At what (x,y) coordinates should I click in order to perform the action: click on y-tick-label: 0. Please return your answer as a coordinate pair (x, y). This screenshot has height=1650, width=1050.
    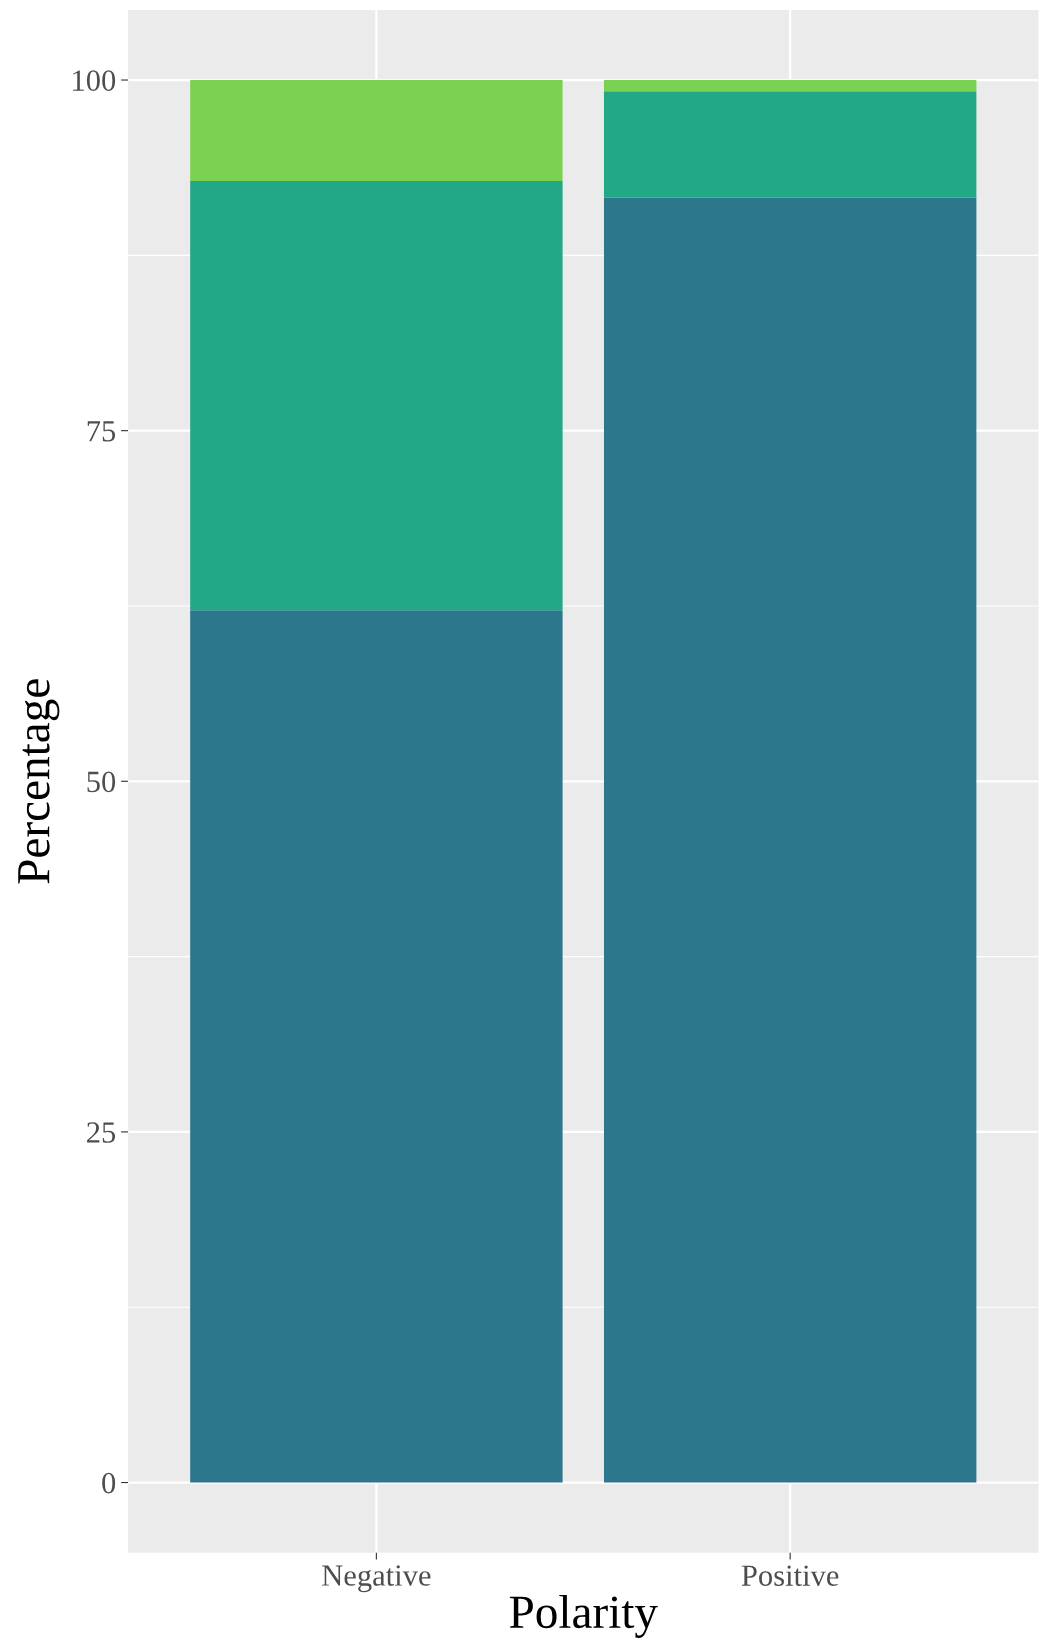
    Looking at the image, I should click on (109, 1483).